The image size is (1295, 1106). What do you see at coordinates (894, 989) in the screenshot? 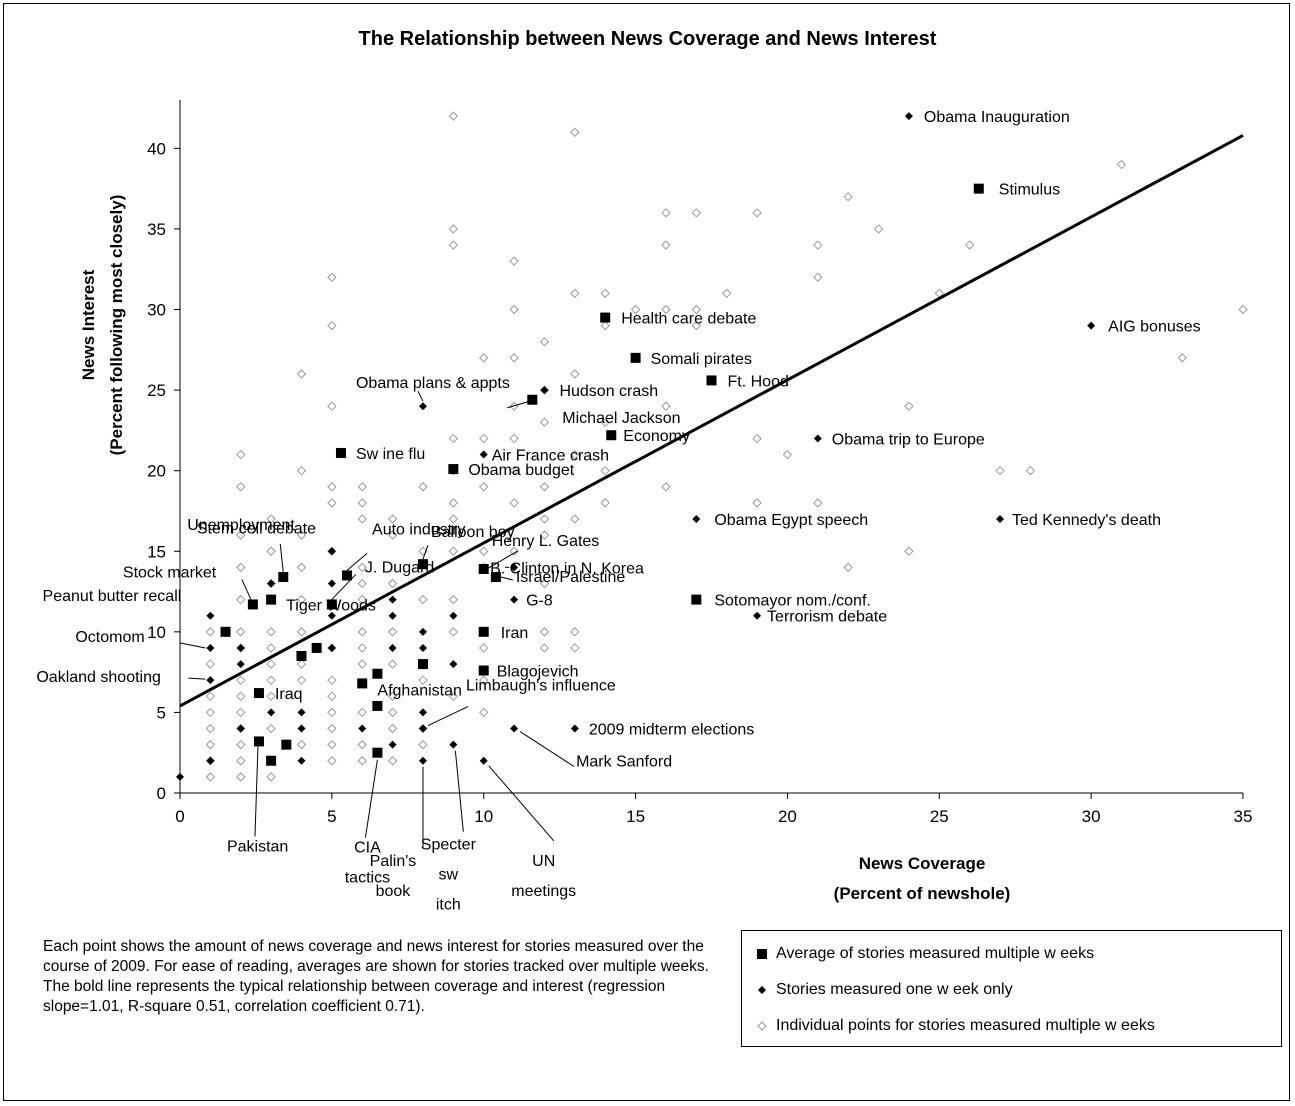
I see `legend-label: Stories measured one w eek only` at bounding box center [894, 989].